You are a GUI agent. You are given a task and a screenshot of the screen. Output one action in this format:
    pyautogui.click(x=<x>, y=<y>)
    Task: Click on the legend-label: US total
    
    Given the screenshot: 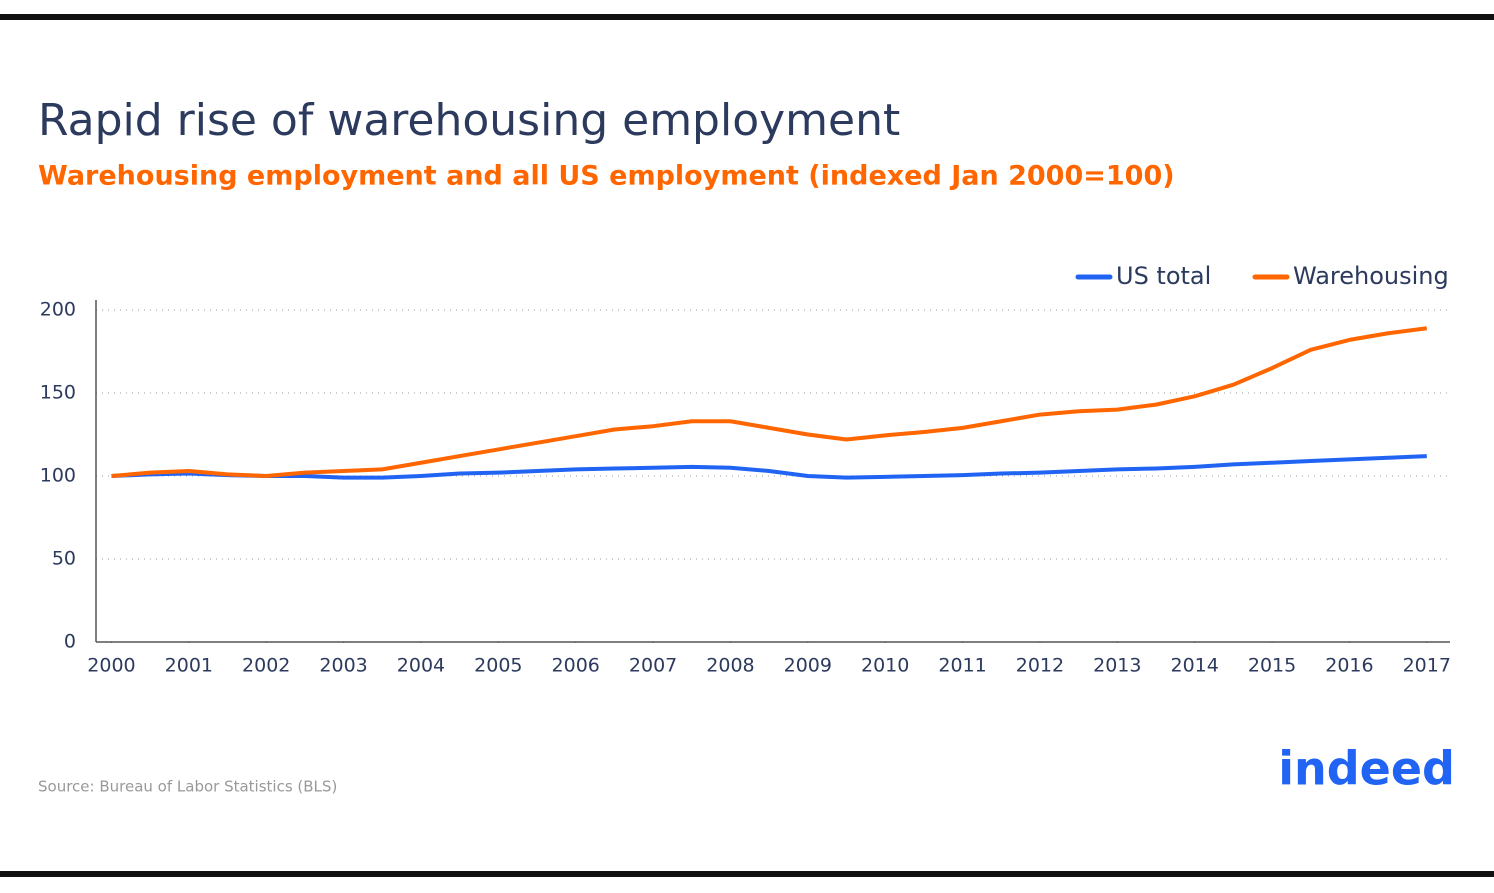 What is the action you would take?
    pyautogui.click(x=1163, y=276)
    